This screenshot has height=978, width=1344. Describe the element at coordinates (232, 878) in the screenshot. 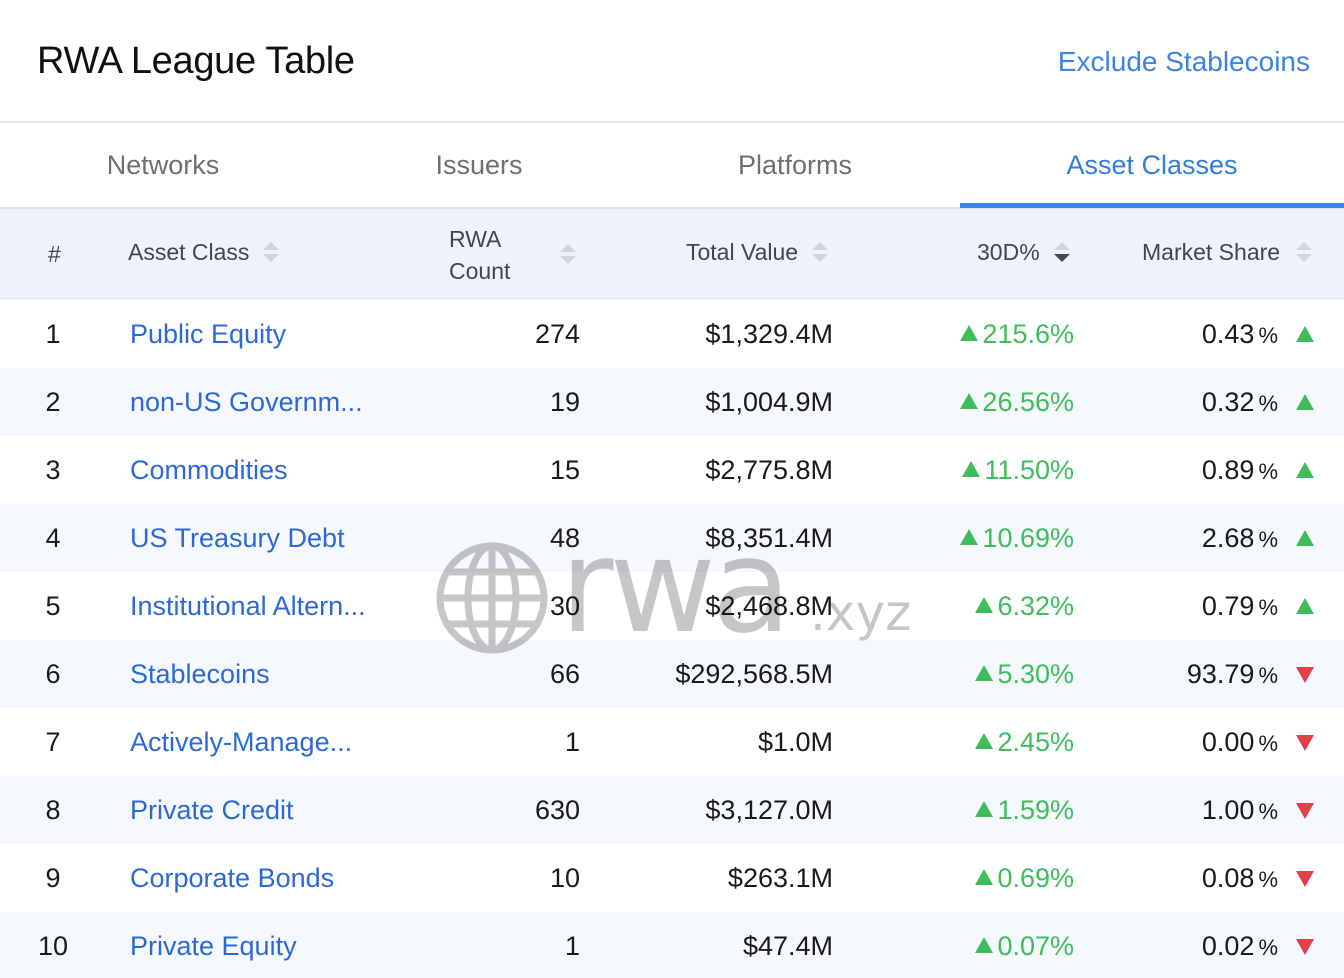

I see `asset-class-link: Corporate Bonds` at that location.